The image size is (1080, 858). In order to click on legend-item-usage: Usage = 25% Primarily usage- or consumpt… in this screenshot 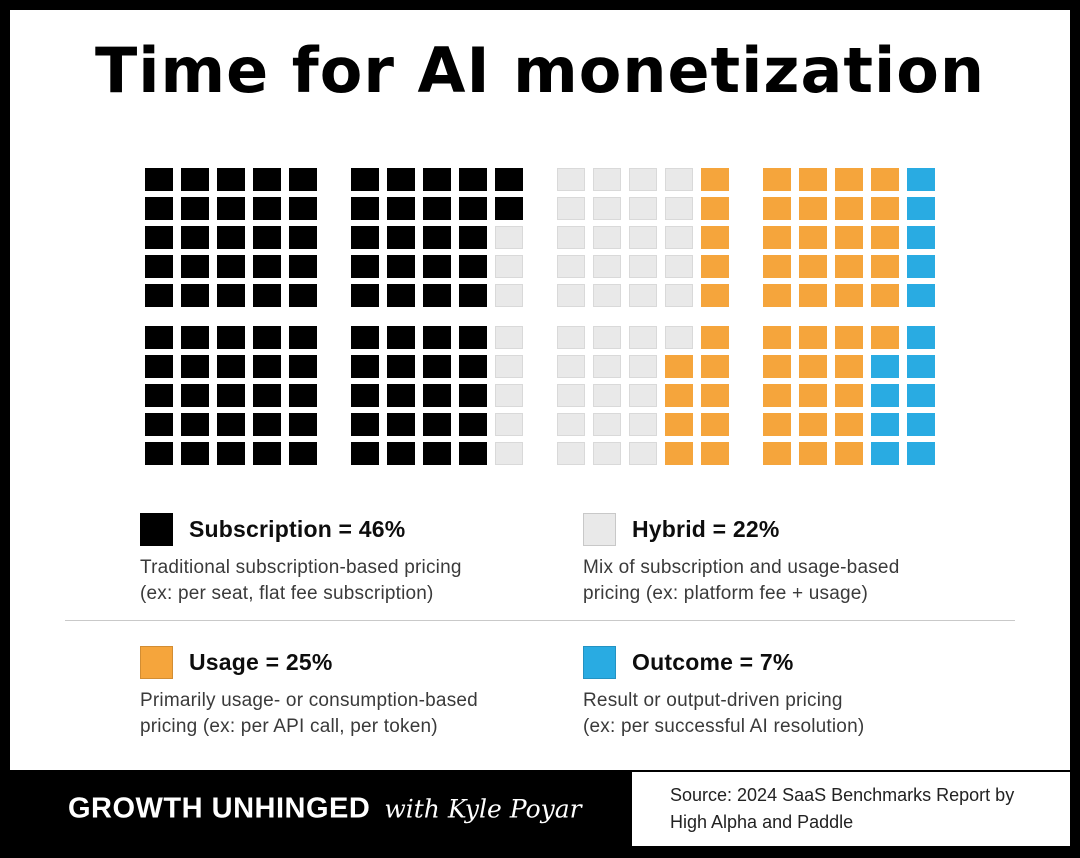, I will do `click(361, 693)`.